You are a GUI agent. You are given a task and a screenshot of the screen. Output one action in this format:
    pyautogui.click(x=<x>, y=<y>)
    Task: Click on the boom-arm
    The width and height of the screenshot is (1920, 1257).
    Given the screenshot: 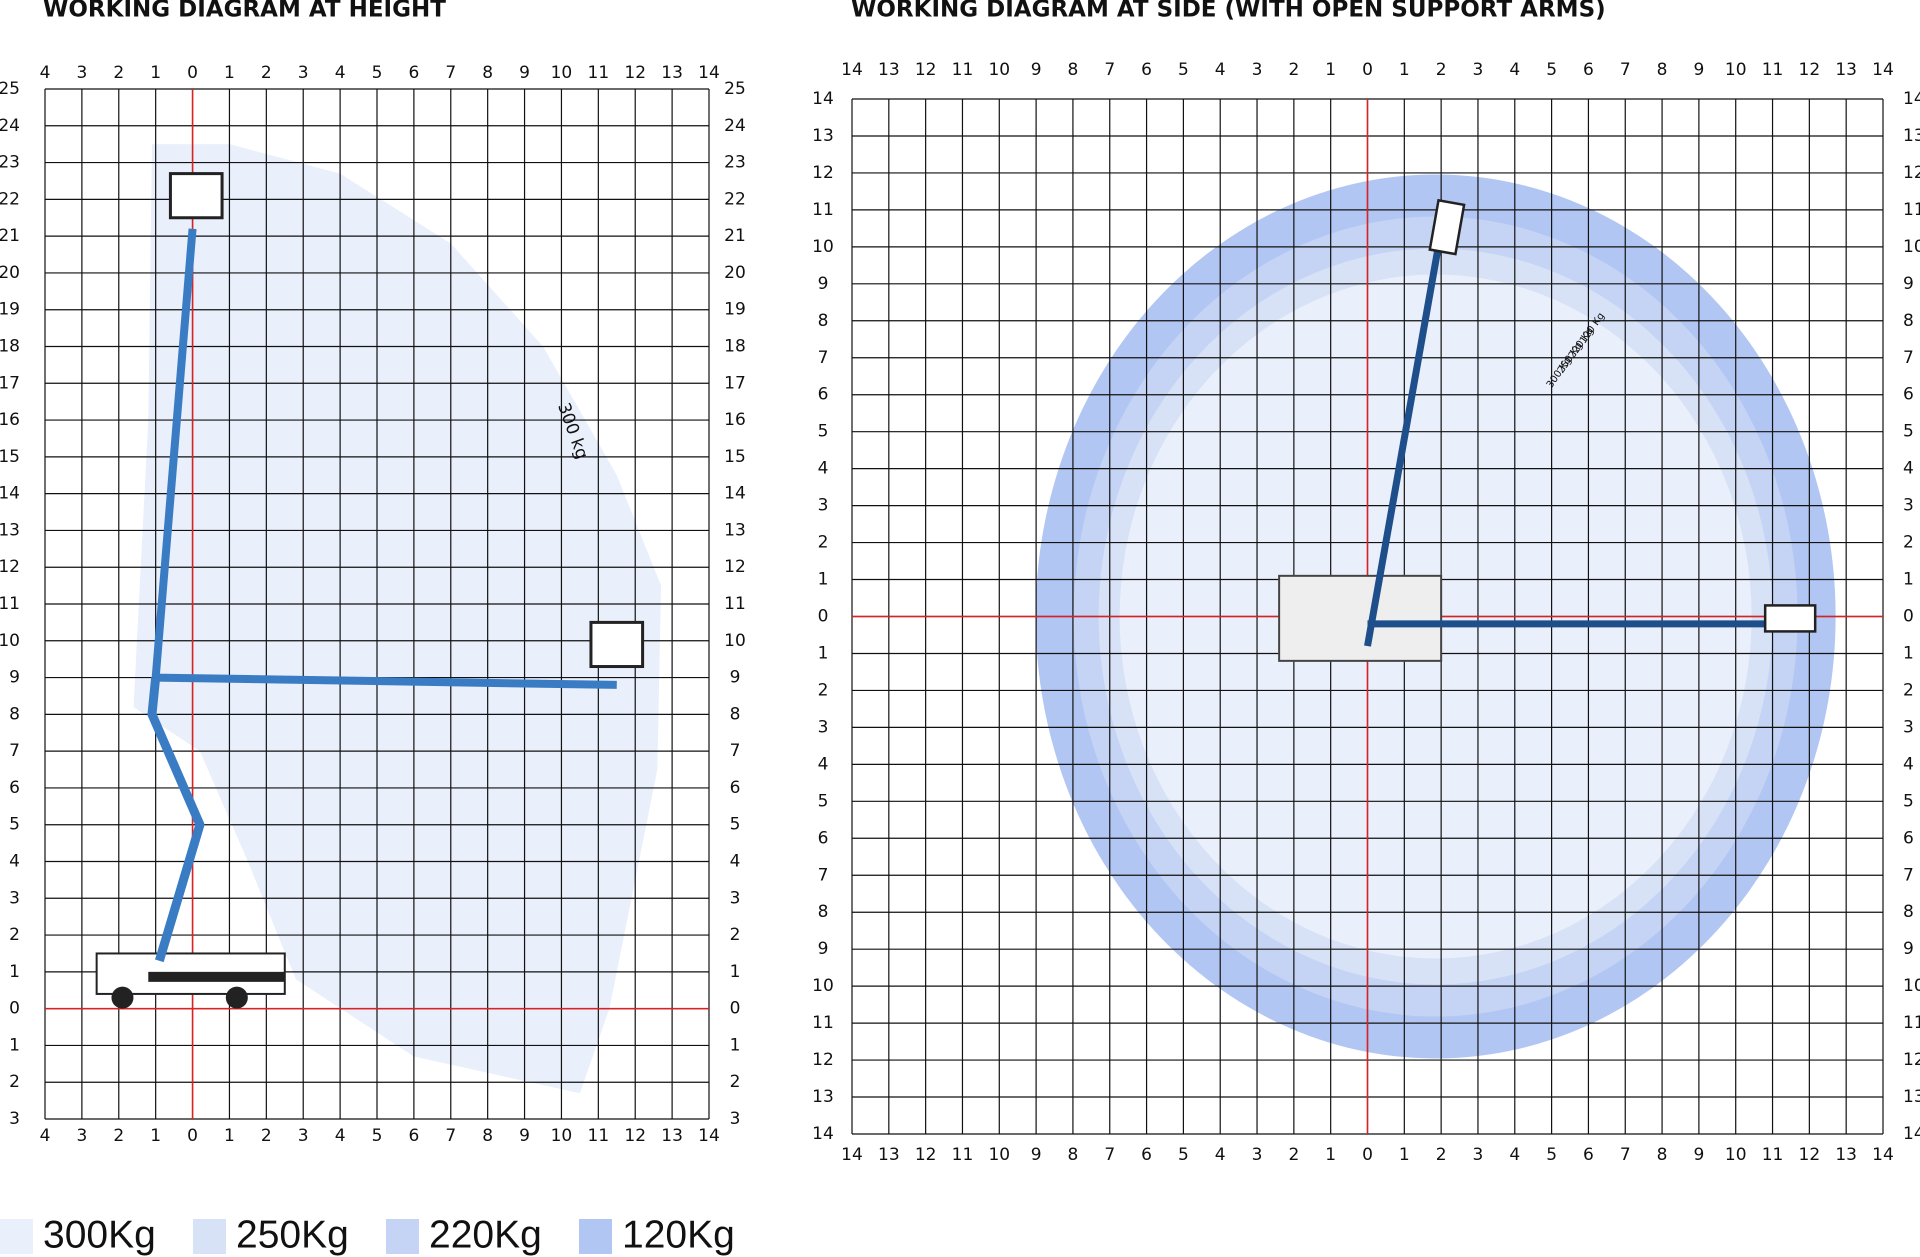 What is the action you would take?
    pyautogui.click(x=176, y=820)
    